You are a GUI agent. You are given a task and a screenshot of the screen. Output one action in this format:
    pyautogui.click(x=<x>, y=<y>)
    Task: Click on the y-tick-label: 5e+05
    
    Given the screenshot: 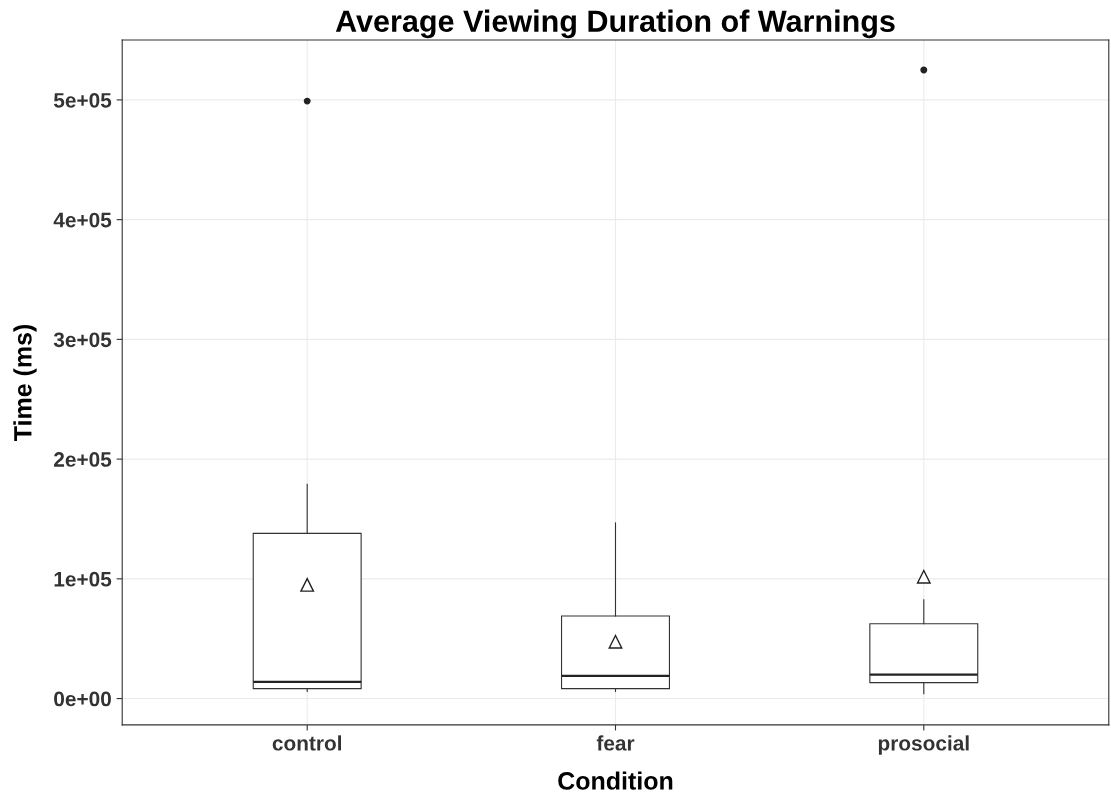 What is the action you would take?
    pyautogui.click(x=82, y=100)
    